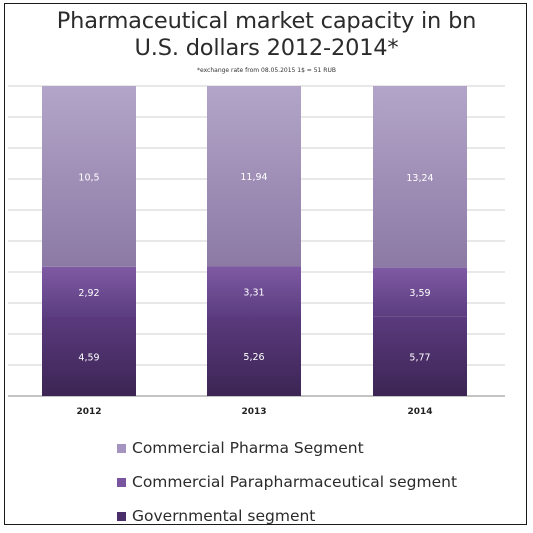  I want to click on data-label-commercial-pharma-segment-2014: 13,24, so click(419, 178).